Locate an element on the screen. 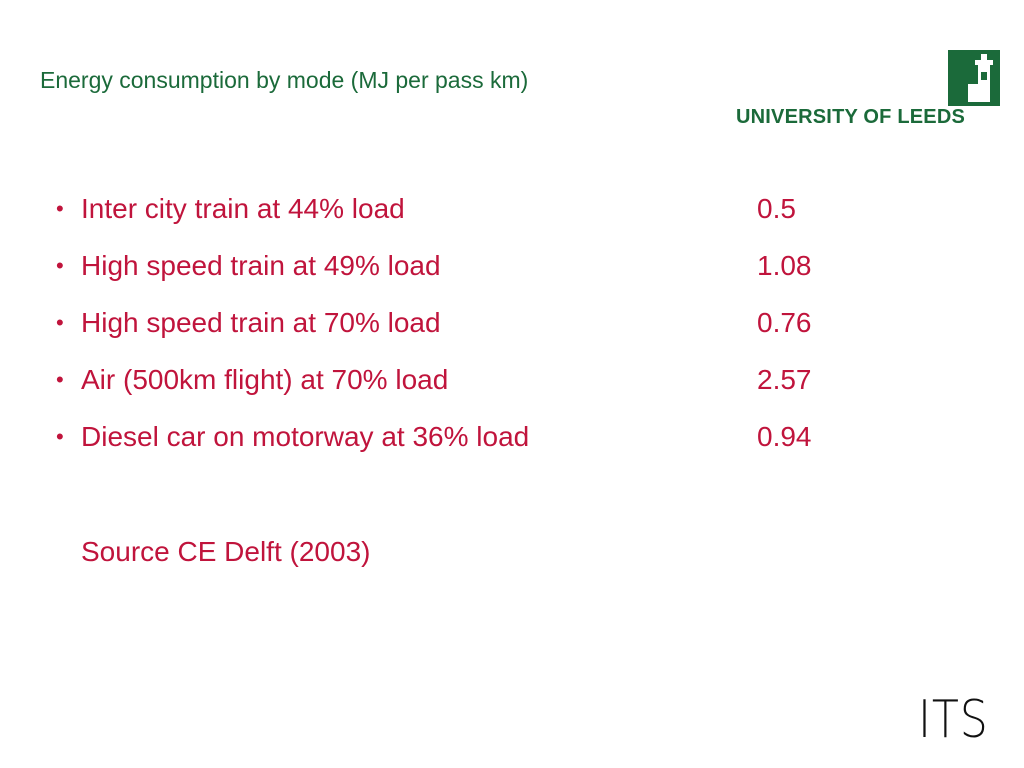  item-label: Inter city train at 44% load is located at coordinates (243, 208).